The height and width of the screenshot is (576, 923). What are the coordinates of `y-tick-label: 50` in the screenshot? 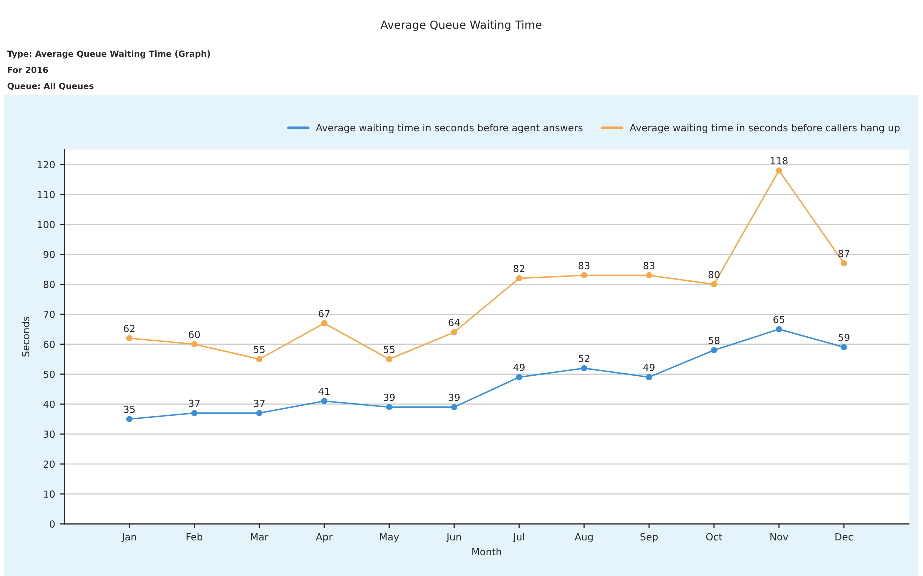 It's located at (49, 374).